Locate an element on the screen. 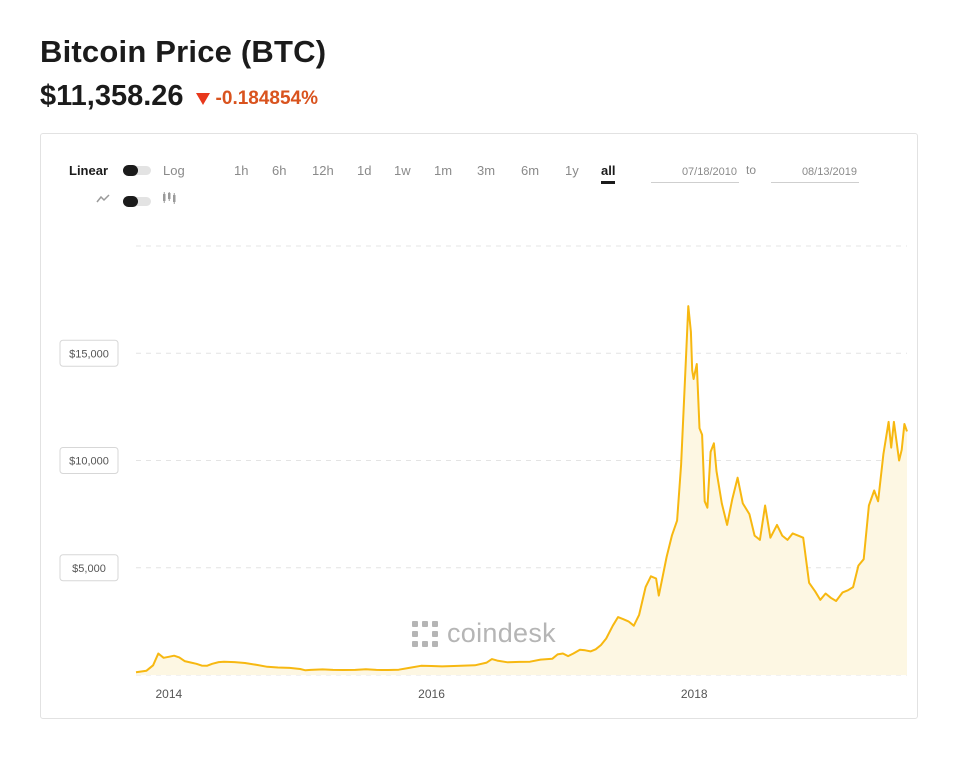 The width and height of the screenshot is (960, 762). start-date-input is located at coordinates (695, 172).